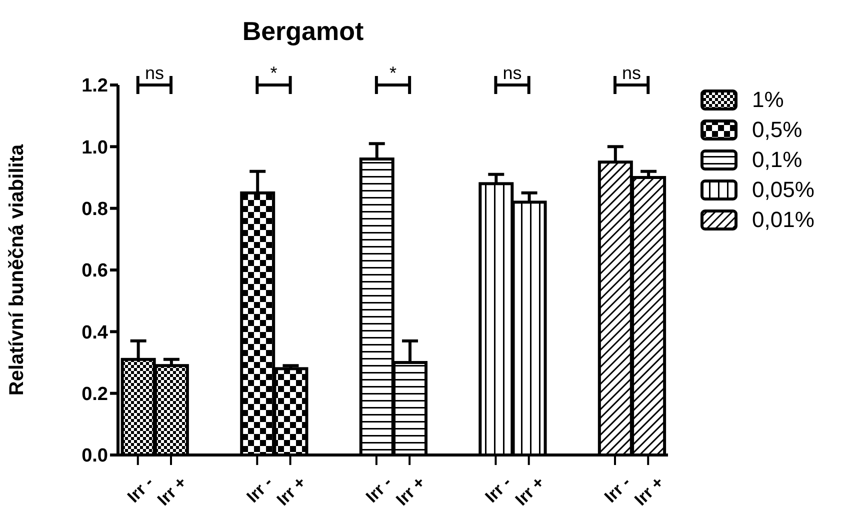 Image resolution: width=855 pixels, height=529 pixels. I want to click on y-axis-title: Relatívní buněčná viabilita, so click(17, 270).